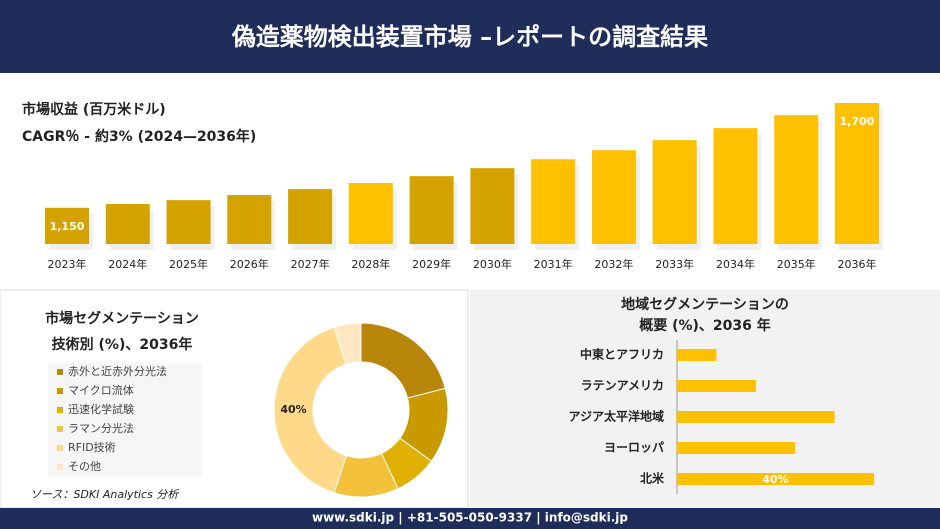 This screenshot has height=529, width=940. Describe the element at coordinates (101, 428) in the screenshot. I see `legend-label: ラマン分光法` at that location.